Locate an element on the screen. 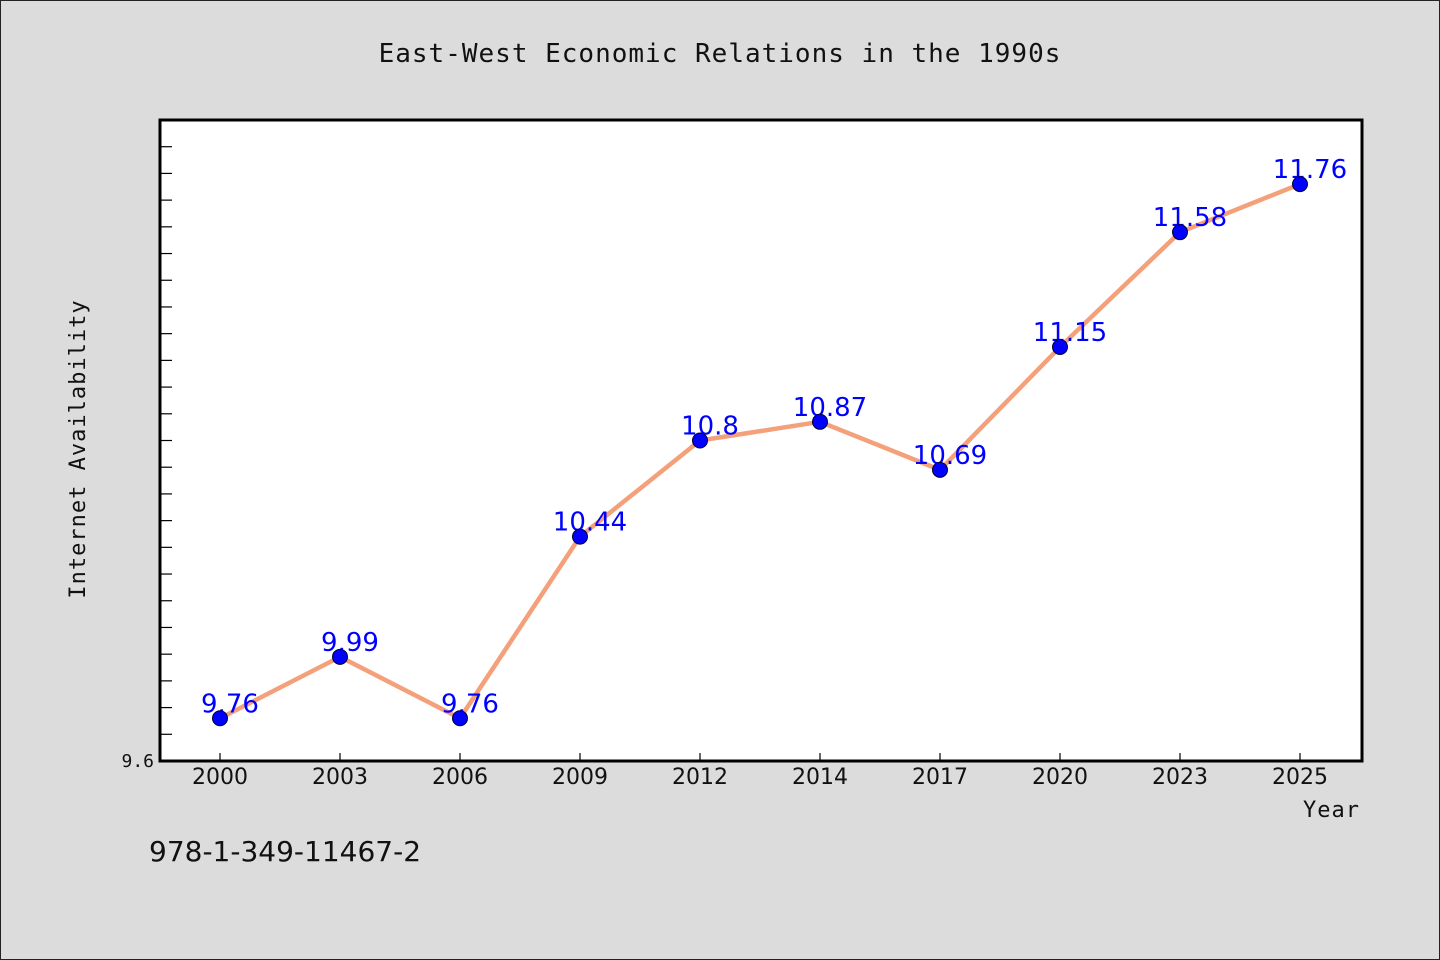  data-label: 10.44 is located at coordinates (590, 523).